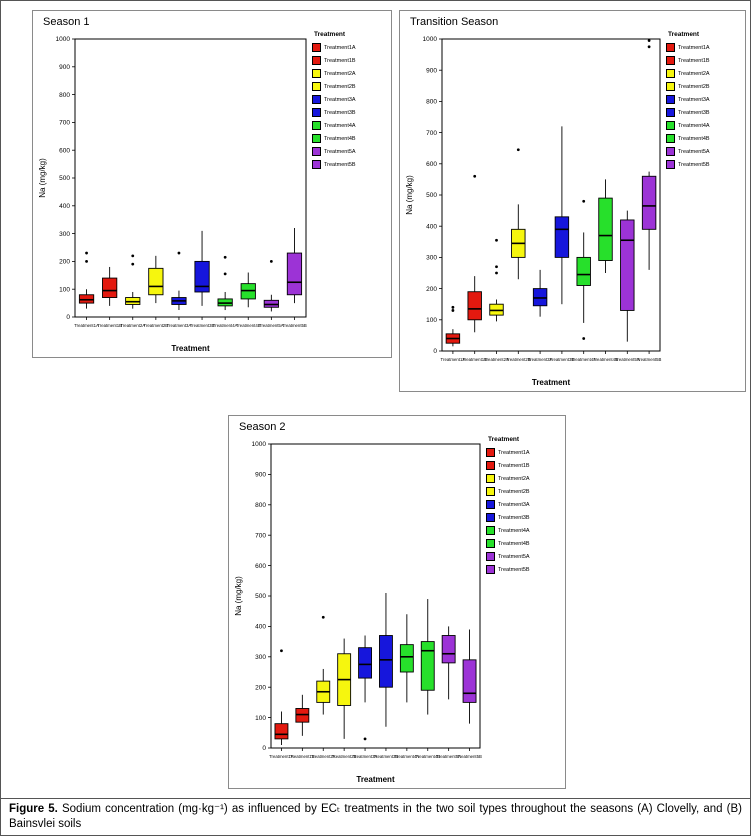 This screenshot has height=836, width=751. Describe the element at coordinates (649, 154) in the screenshot. I see `box-treatment5b` at that location.